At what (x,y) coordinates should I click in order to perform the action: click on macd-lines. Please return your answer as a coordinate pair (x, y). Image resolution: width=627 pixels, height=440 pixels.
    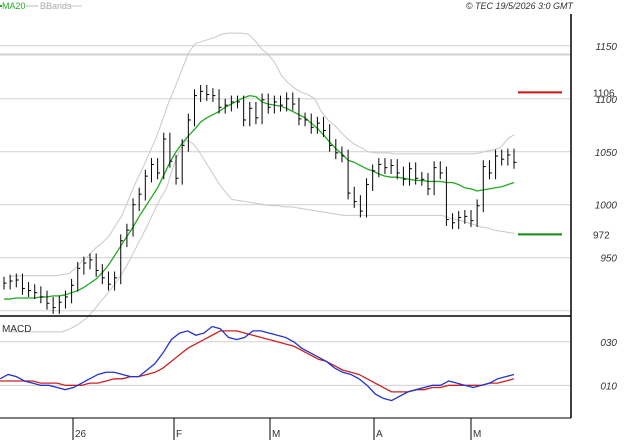
    Looking at the image, I should click on (257, 363).